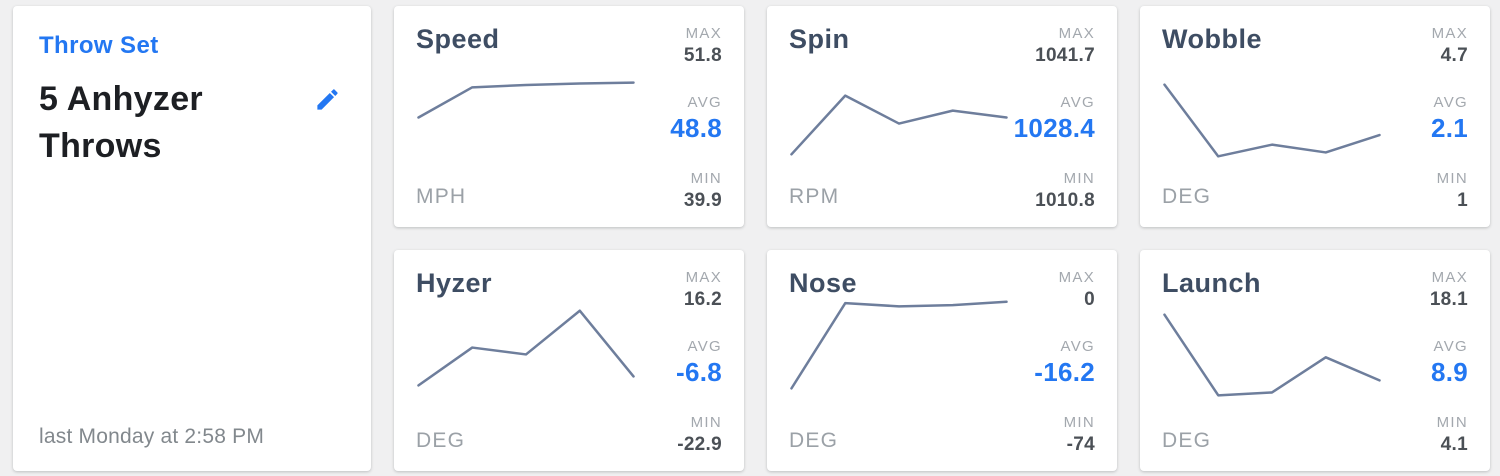  What do you see at coordinates (99, 45) in the screenshot?
I see `throw-set-label: Throw Set` at bounding box center [99, 45].